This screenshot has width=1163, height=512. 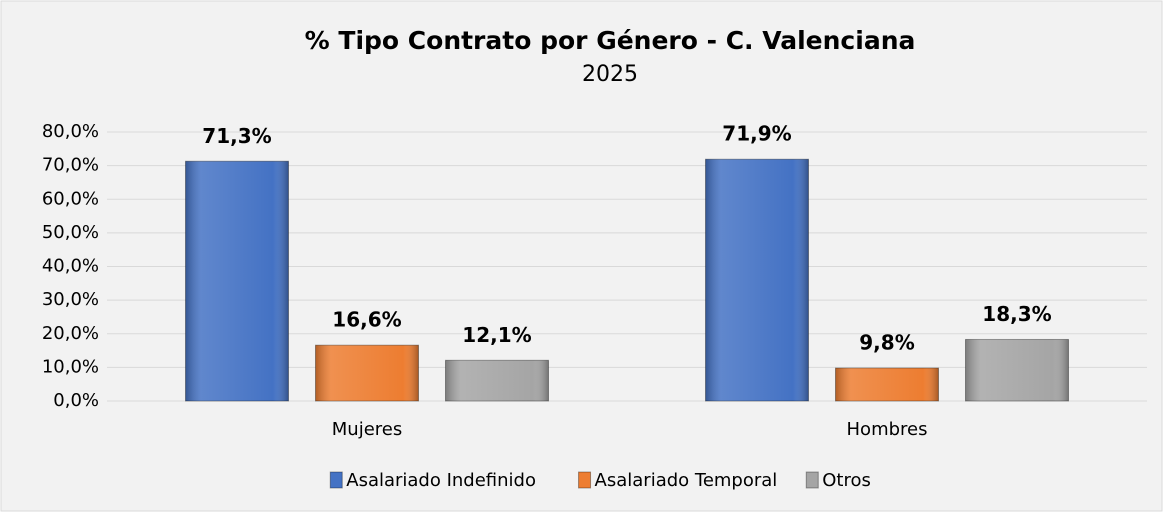 I want to click on y-tick-label: 50,0%, so click(x=70, y=232).